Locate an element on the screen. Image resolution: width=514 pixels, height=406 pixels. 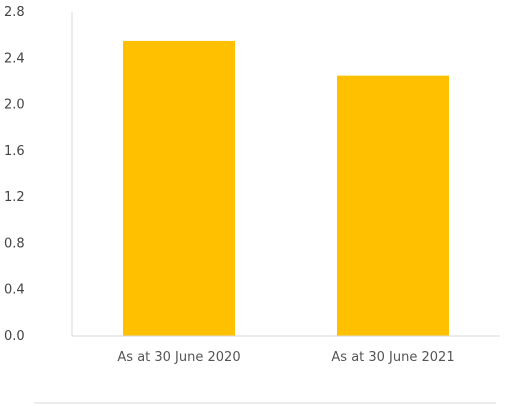
x-tick-label: As at 30 June 2020 is located at coordinates (178, 357).